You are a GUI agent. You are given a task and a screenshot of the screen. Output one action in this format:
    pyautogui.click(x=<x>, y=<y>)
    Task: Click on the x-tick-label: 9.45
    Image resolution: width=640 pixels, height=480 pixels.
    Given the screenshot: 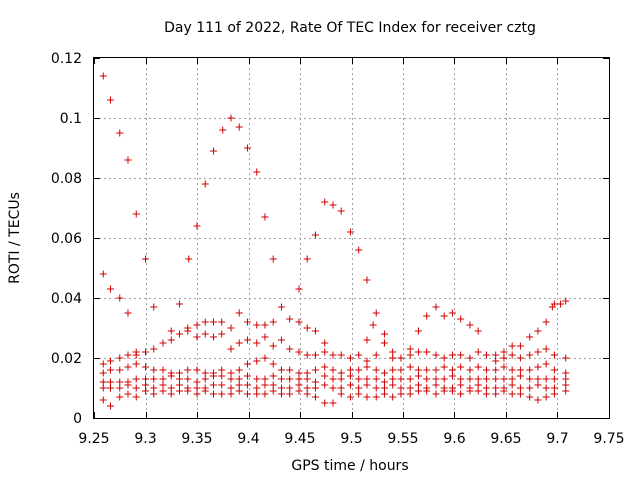 What is the action you would take?
    pyautogui.click(x=299, y=439)
    